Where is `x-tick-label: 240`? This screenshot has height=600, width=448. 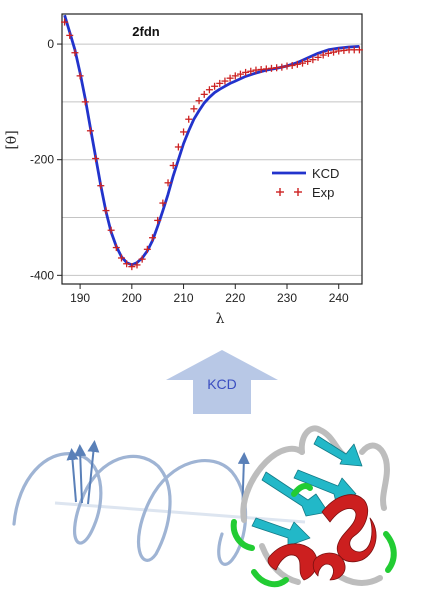 x-tick-label: 240 is located at coordinates (339, 298).